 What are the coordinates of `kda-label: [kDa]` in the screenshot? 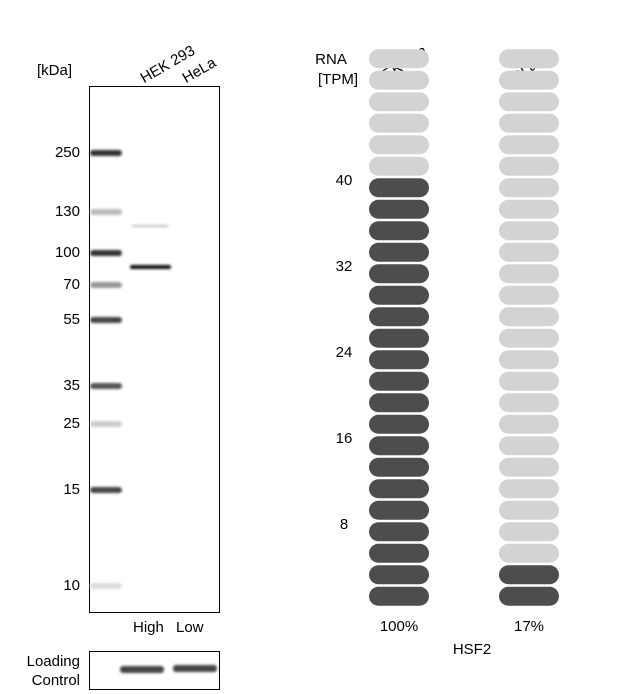 It's located at (54, 70).